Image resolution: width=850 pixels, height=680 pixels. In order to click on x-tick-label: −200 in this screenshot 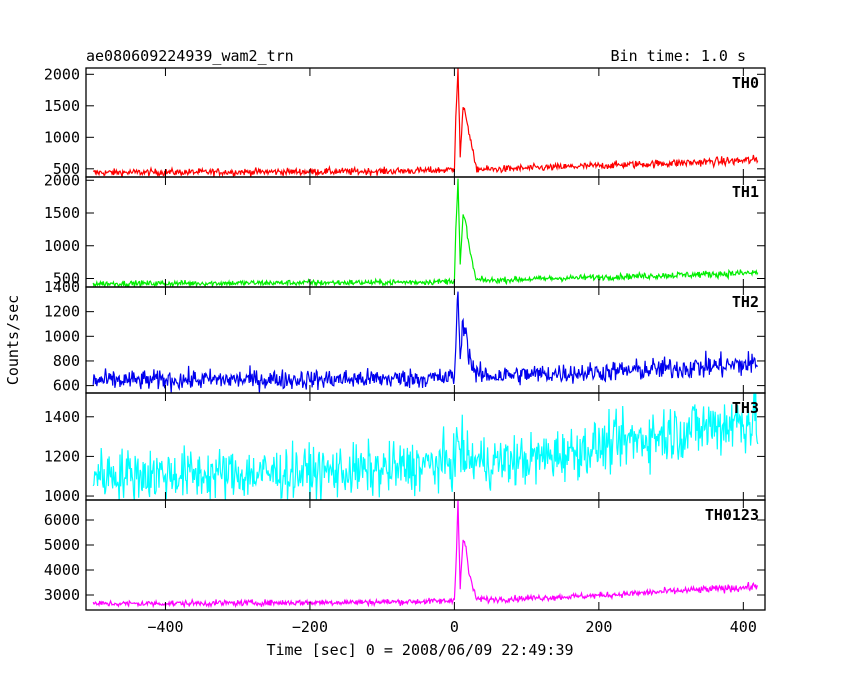, I will do `click(310, 627)`.